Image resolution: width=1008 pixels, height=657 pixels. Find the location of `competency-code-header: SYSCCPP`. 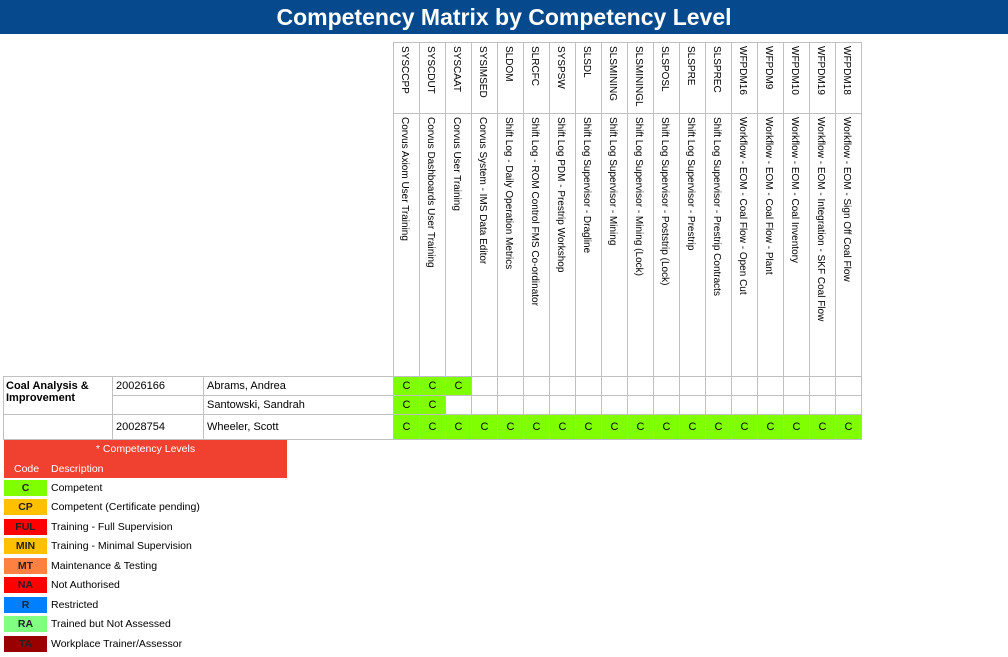

competency-code-header: SYSCCPP is located at coordinates (406, 78).